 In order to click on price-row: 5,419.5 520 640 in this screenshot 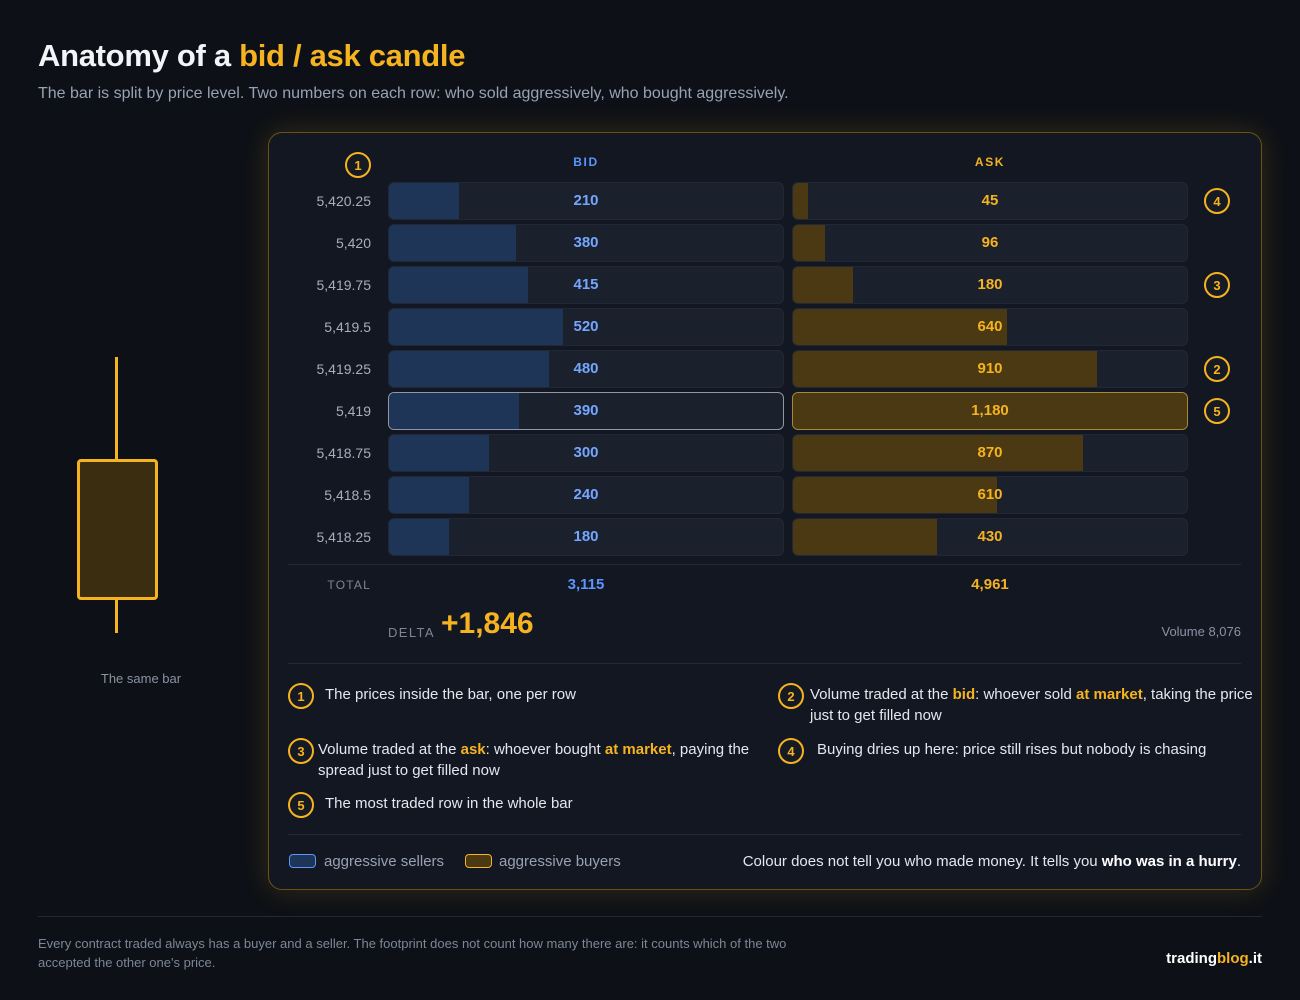, I will do `click(768, 327)`.